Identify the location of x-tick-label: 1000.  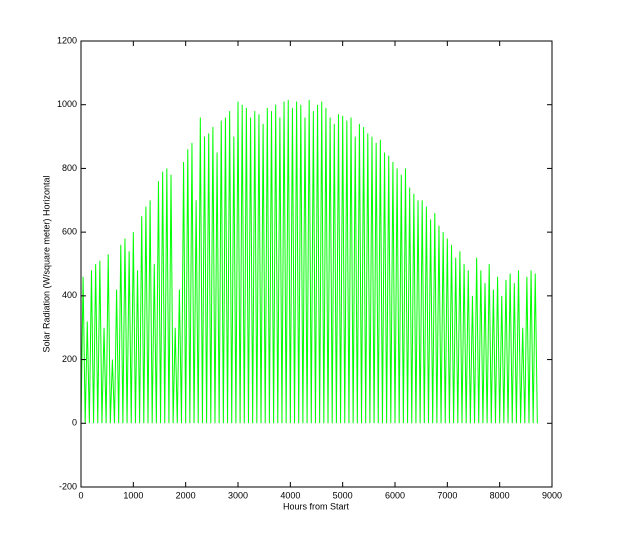
(133, 495).